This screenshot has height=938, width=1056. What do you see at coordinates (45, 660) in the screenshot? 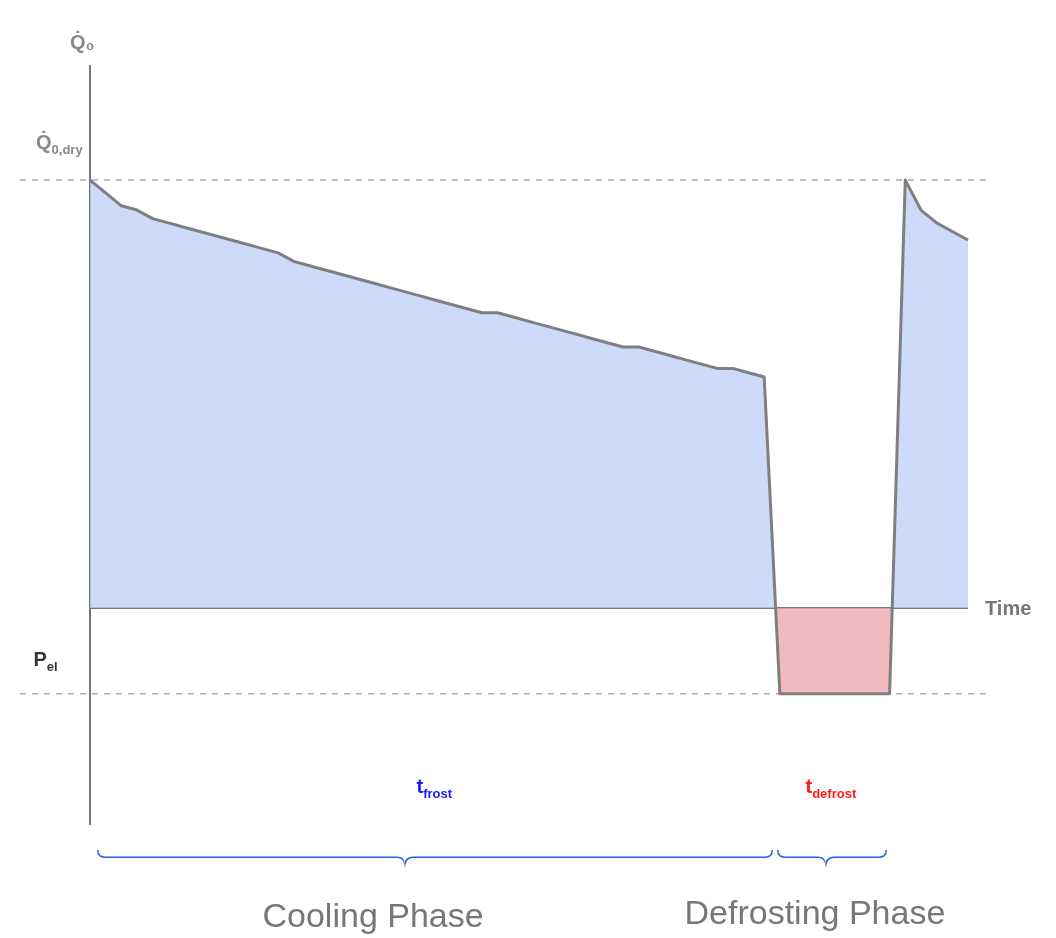
I see `ref-line-label: P$_{el}$` at bounding box center [45, 660].